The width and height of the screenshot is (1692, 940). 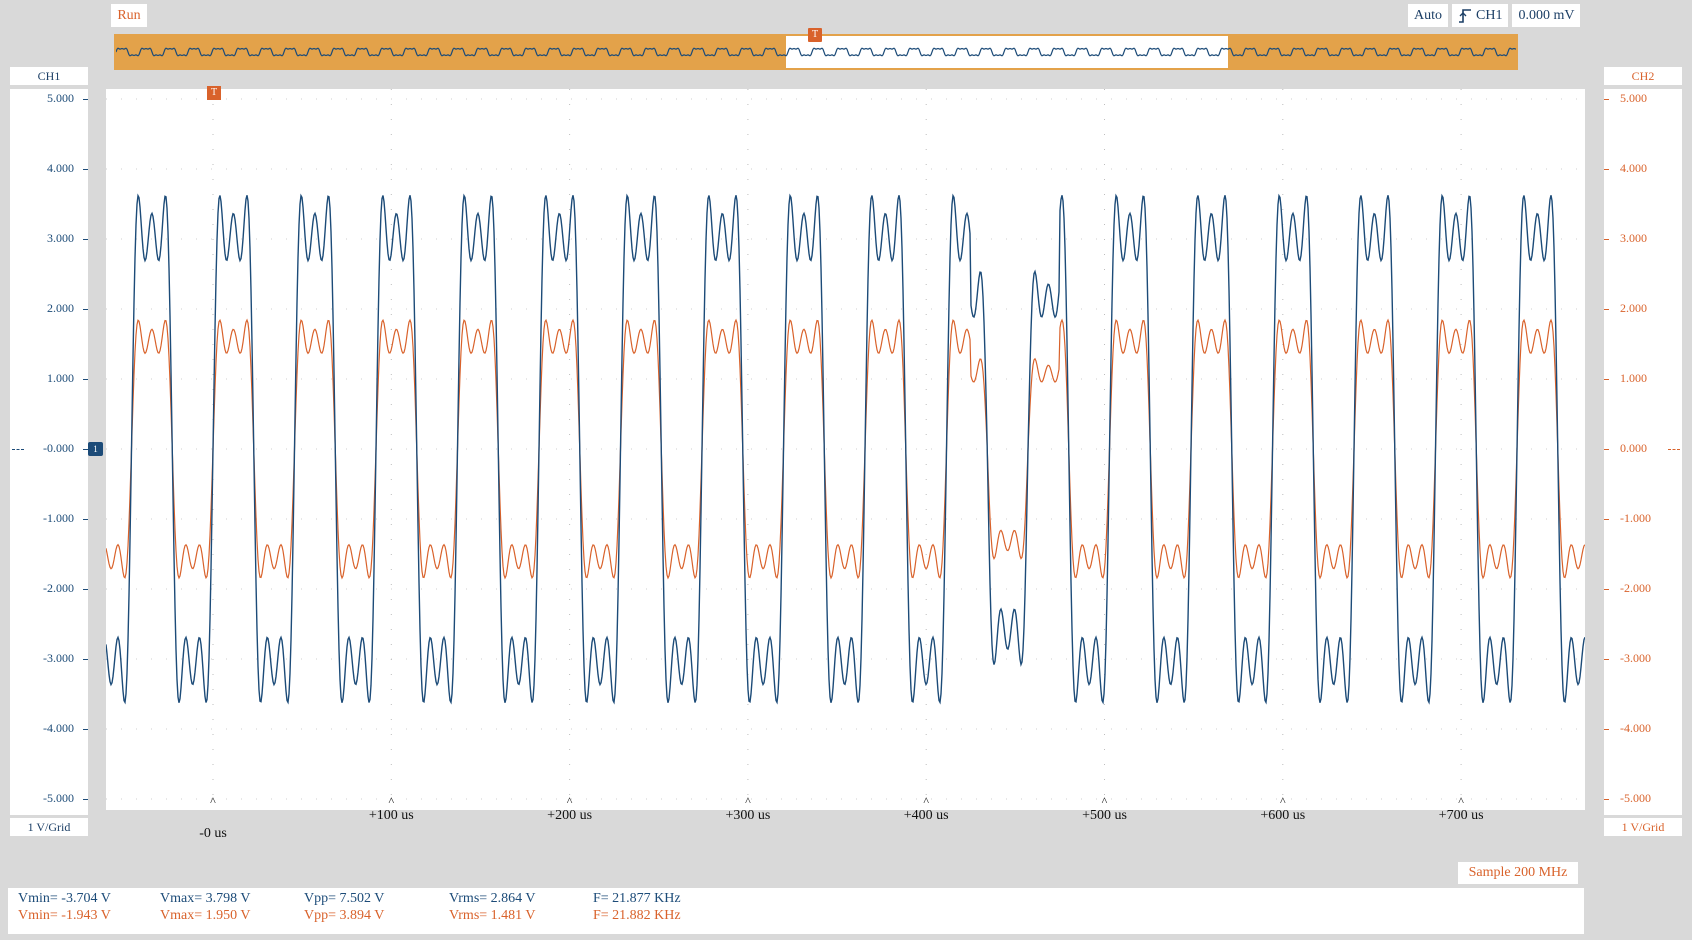 What do you see at coordinates (1104, 815) in the screenshot?
I see `time-axis-label: +500 us` at bounding box center [1104, 815].